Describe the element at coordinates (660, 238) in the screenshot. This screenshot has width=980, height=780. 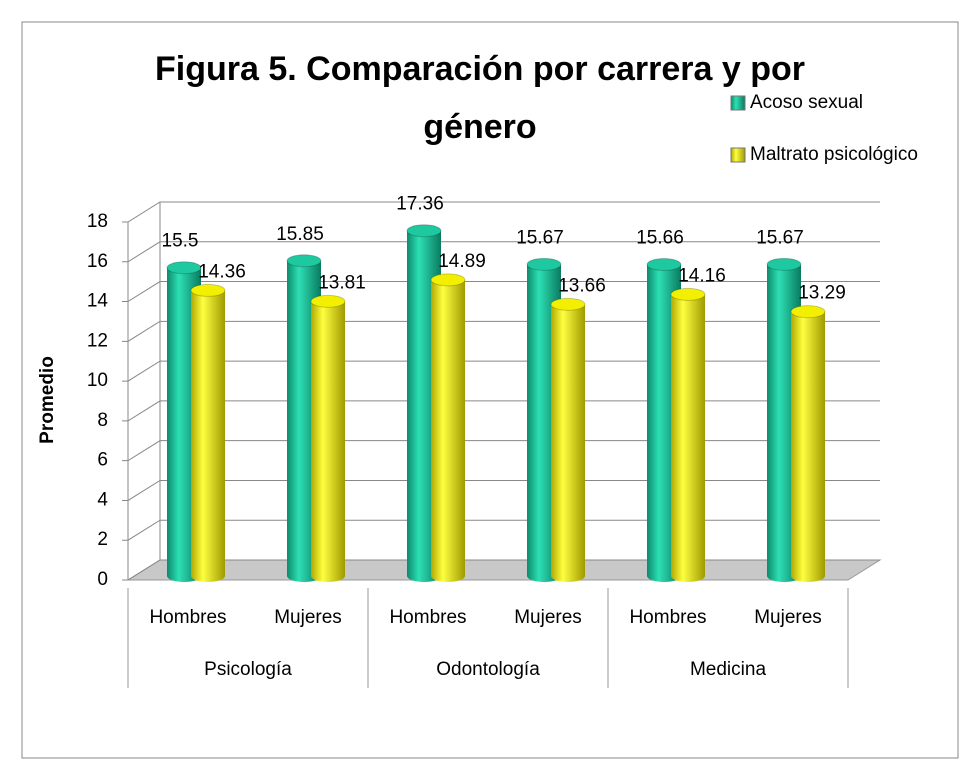
I see `value-label: 15.66` at that location.